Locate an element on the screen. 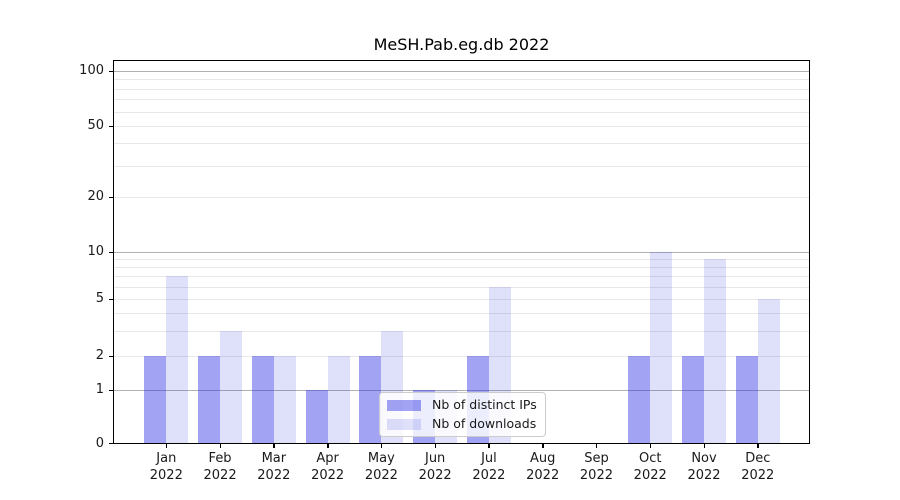 This screenshot has width=900, height=500. y-tick-label-1: 1 is located at coordinates (99, 389).